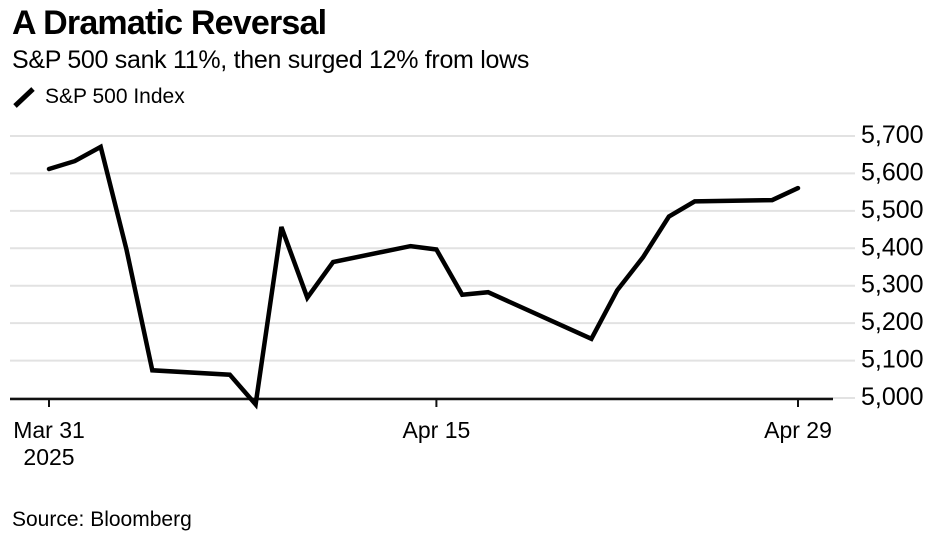  Describe the element at coordinates (892, 285) in the screenshot. I see `y-axis-label: 5,300` at that location.